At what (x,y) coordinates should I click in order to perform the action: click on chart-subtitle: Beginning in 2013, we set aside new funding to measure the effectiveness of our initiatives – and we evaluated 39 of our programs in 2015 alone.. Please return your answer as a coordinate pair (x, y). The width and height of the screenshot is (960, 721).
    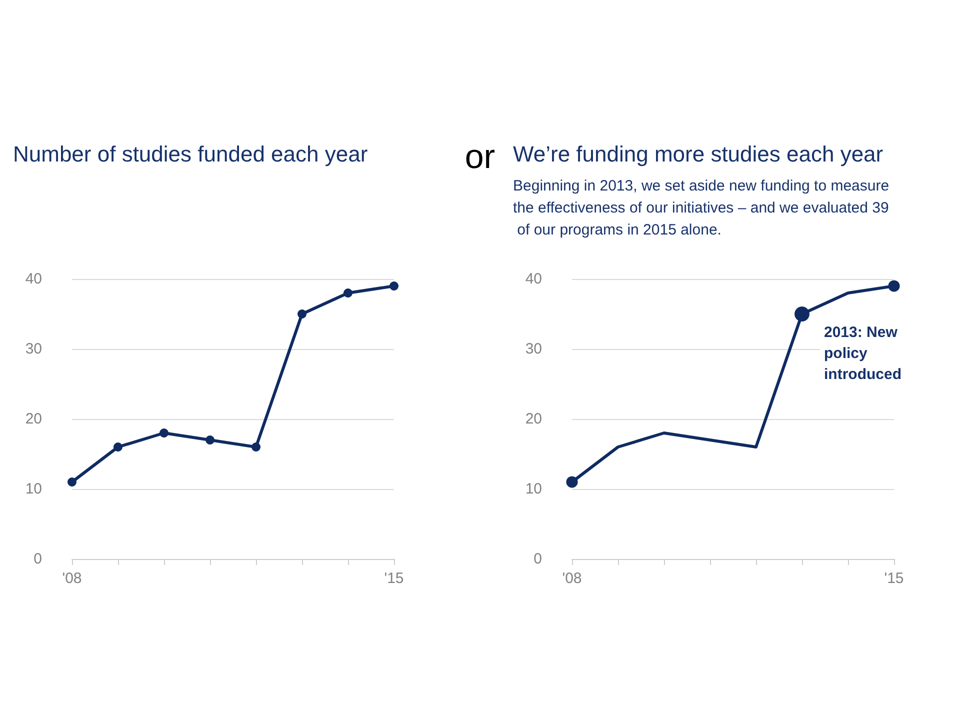
    Looking at the image, I should click on (703, 208).